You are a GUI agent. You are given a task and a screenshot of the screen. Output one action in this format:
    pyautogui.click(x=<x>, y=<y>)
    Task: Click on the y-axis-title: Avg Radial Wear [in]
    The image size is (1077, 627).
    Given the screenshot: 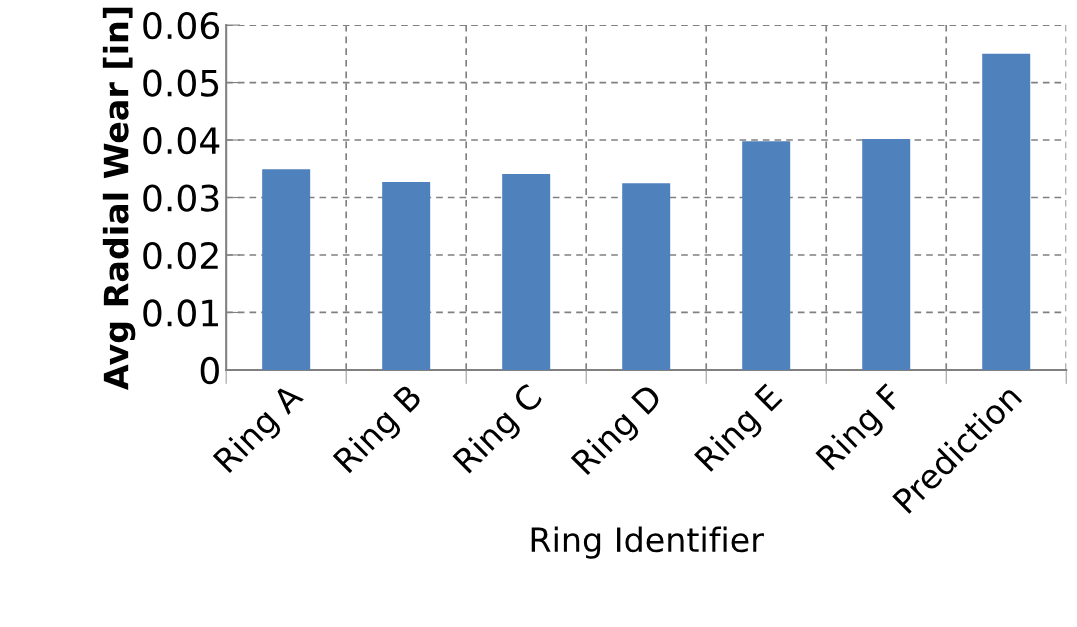 What is the action you would take?
    pyautogui.click(x=119, y=198)
    